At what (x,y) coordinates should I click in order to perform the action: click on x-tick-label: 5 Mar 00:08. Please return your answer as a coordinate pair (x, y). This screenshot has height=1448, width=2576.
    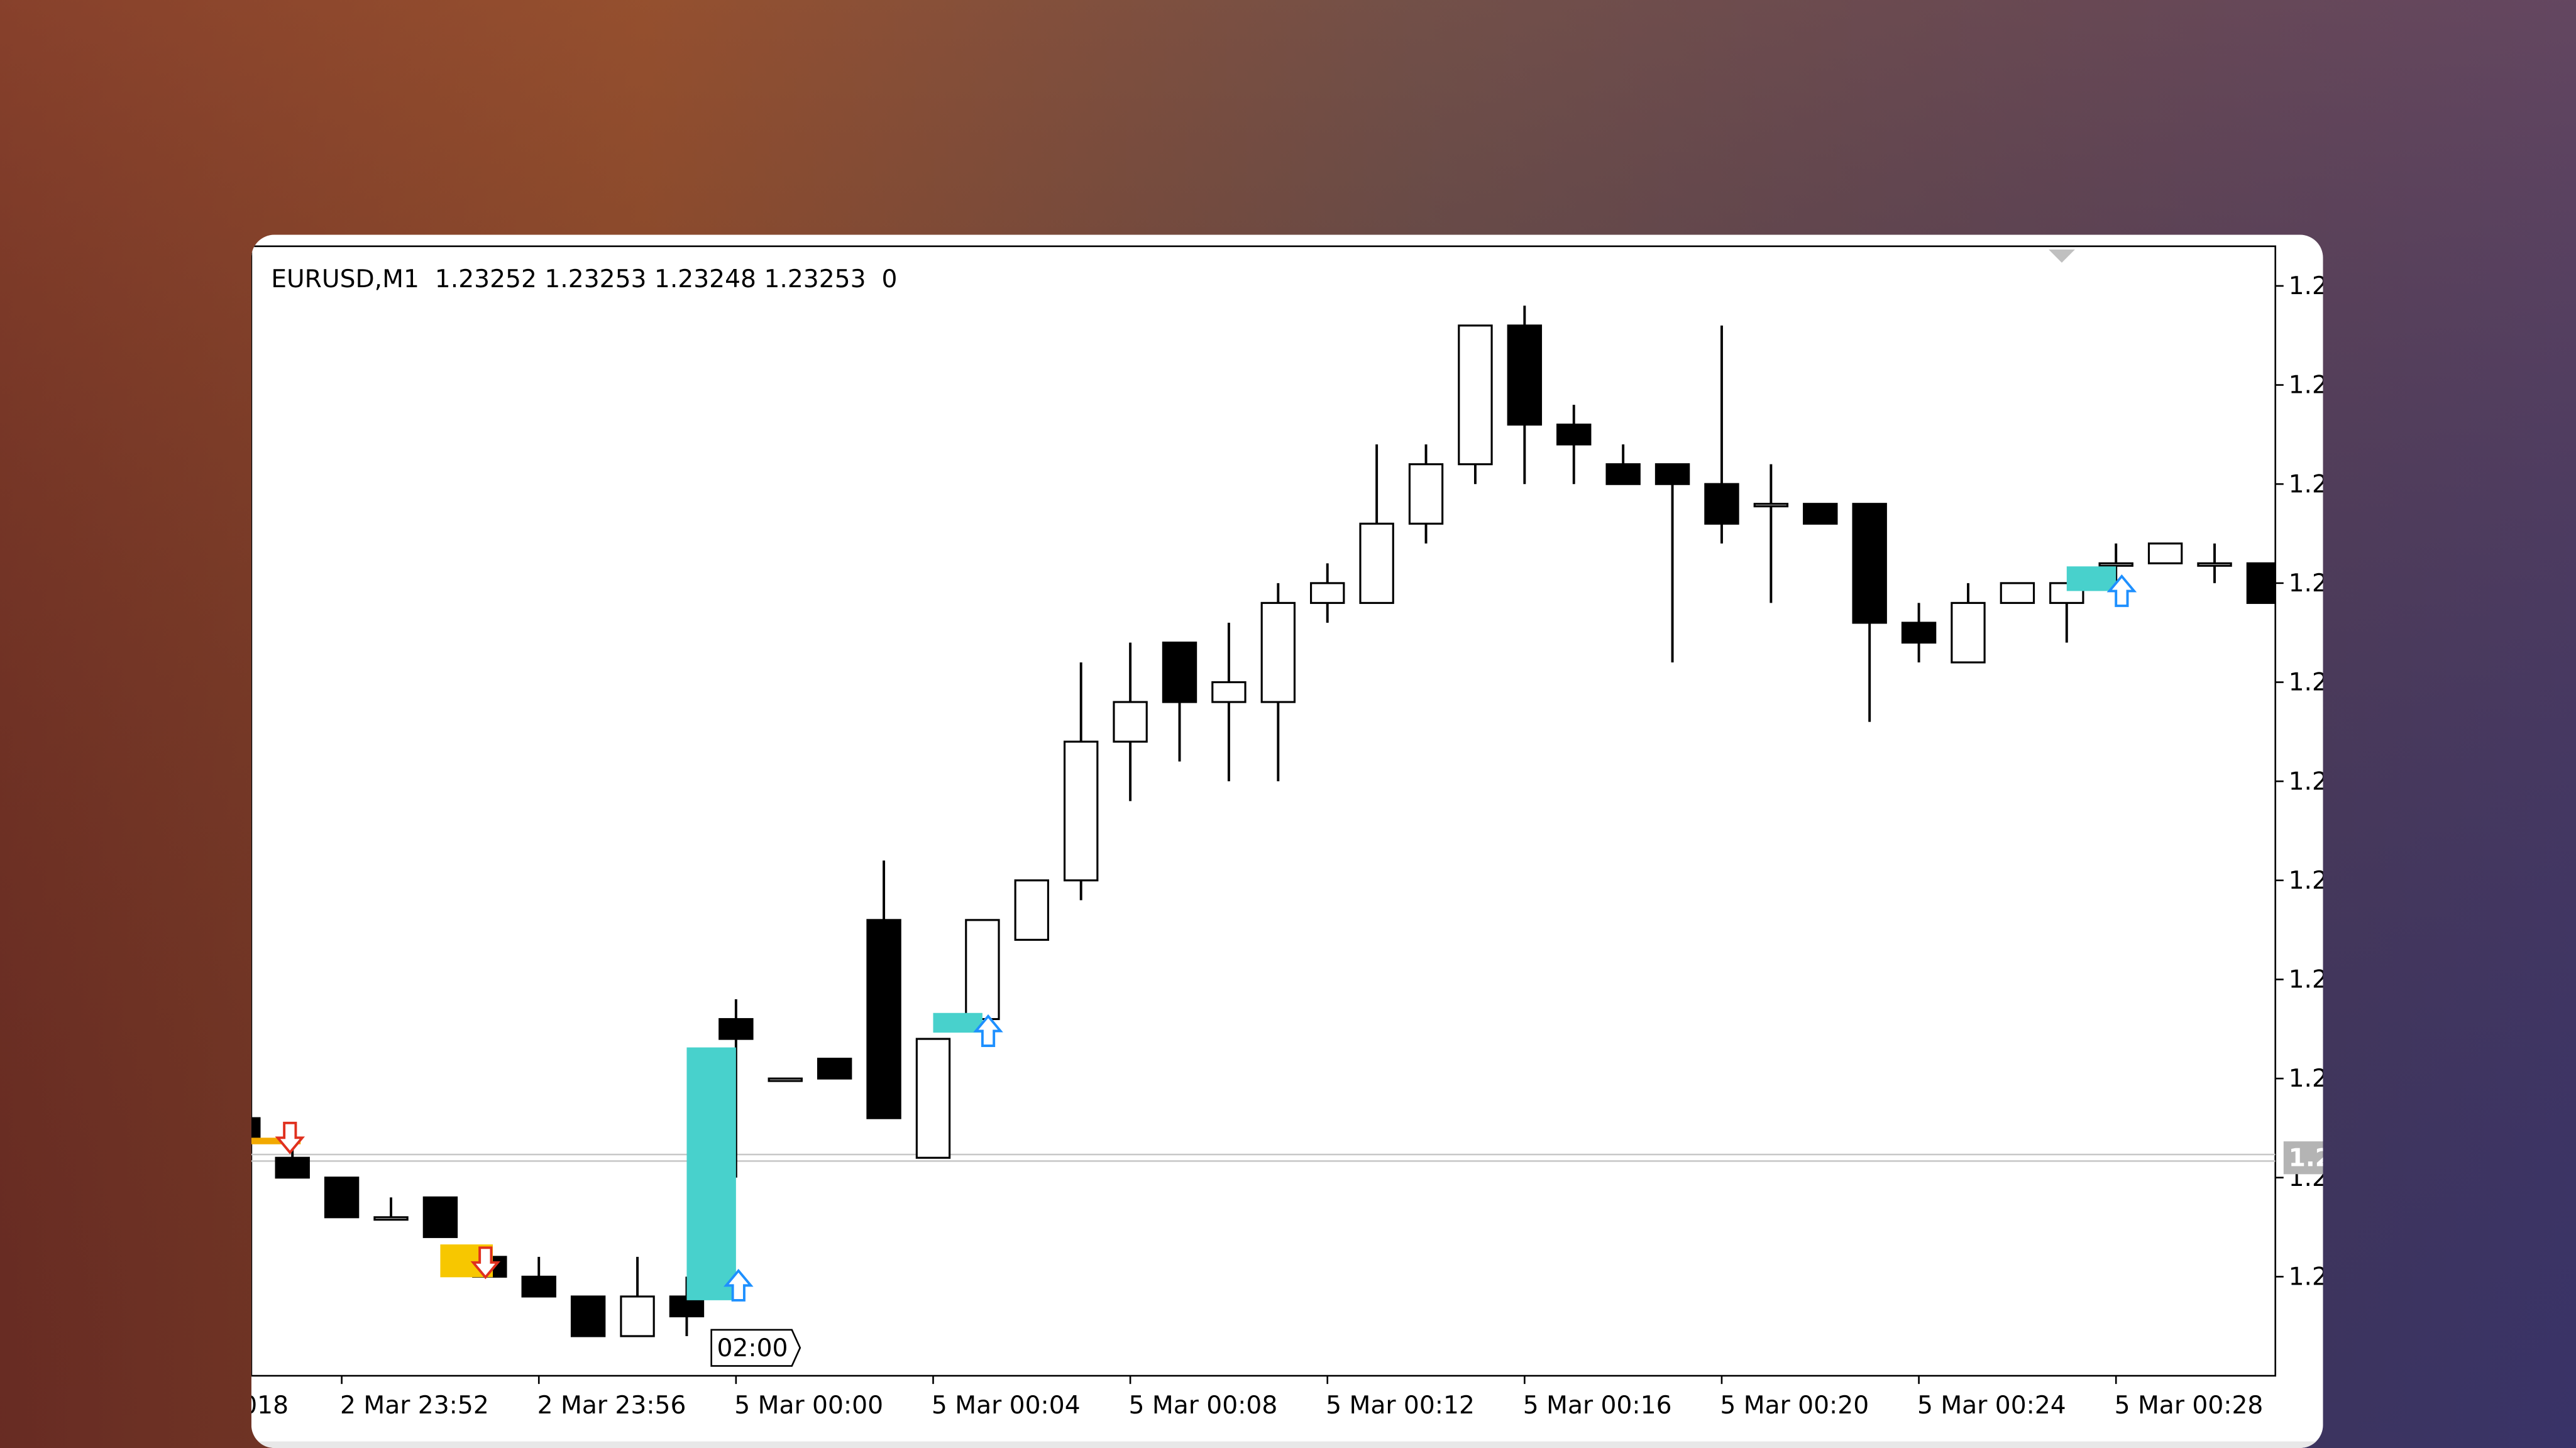
    Looking at the image, I should click on (1202, 1405).